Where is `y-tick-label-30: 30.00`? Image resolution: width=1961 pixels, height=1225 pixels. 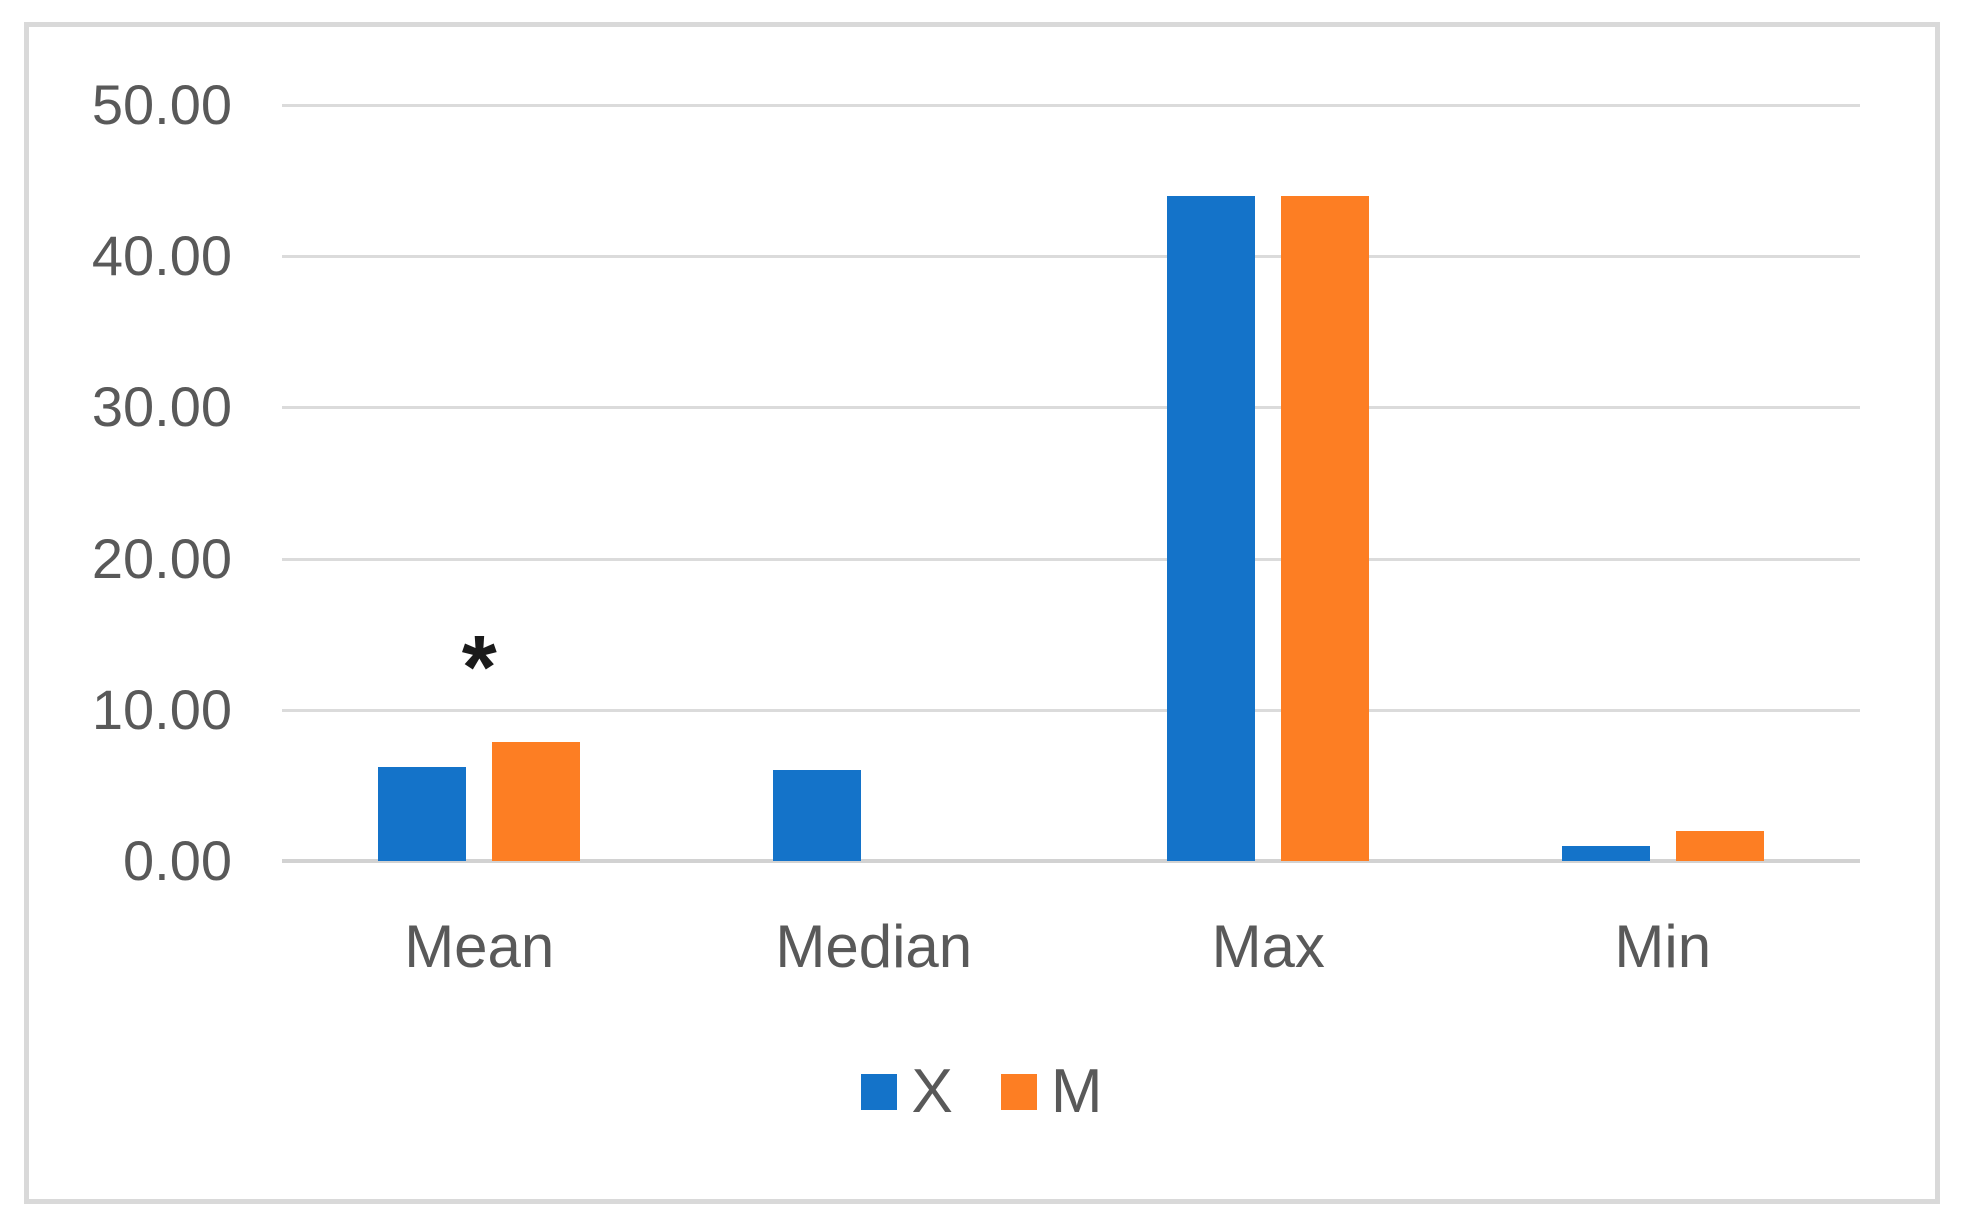 y-tick-label-30: 30.00 is located at coordinates (161, 407).